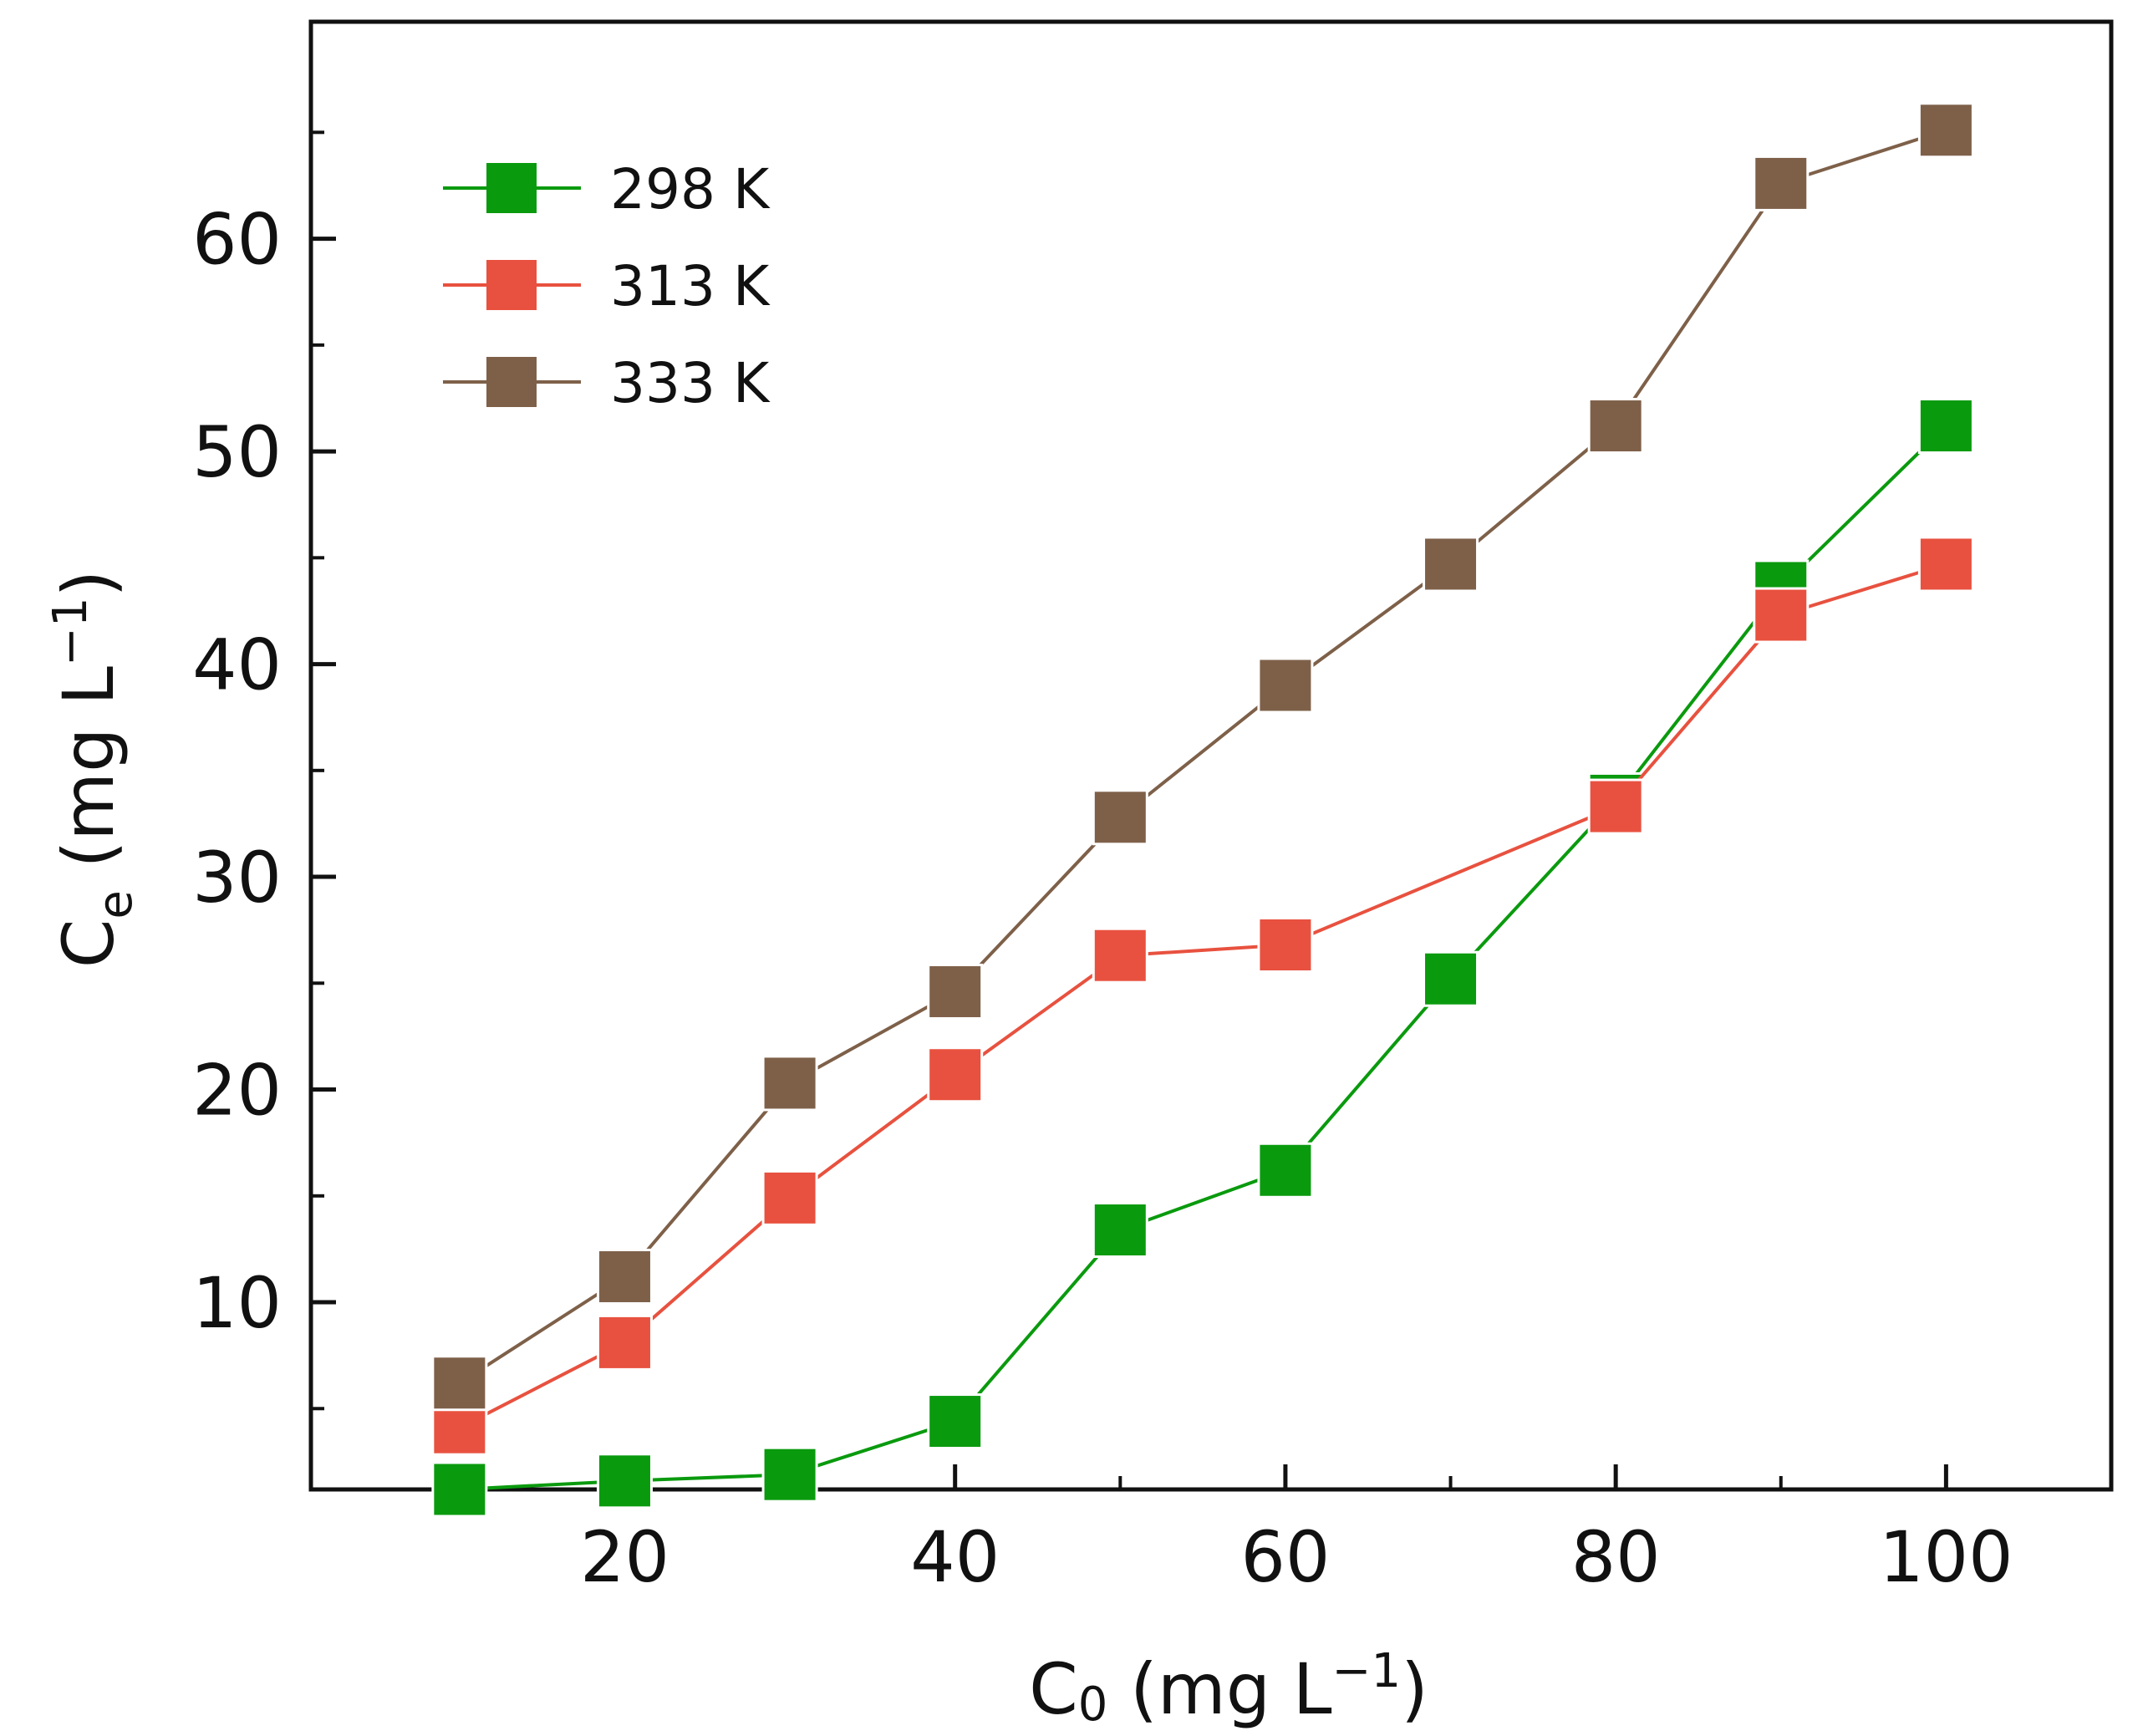  Describe the element at coordinates (237, 1303) in the screenshot. I see `y-tick-label: 10` at that location.